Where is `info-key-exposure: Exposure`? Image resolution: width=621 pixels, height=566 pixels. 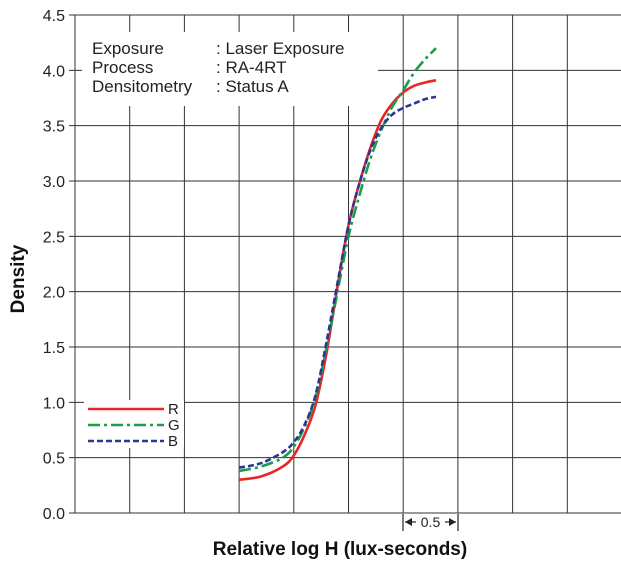 info-key-exposure: Exposure is located at coordinates (128, 48).